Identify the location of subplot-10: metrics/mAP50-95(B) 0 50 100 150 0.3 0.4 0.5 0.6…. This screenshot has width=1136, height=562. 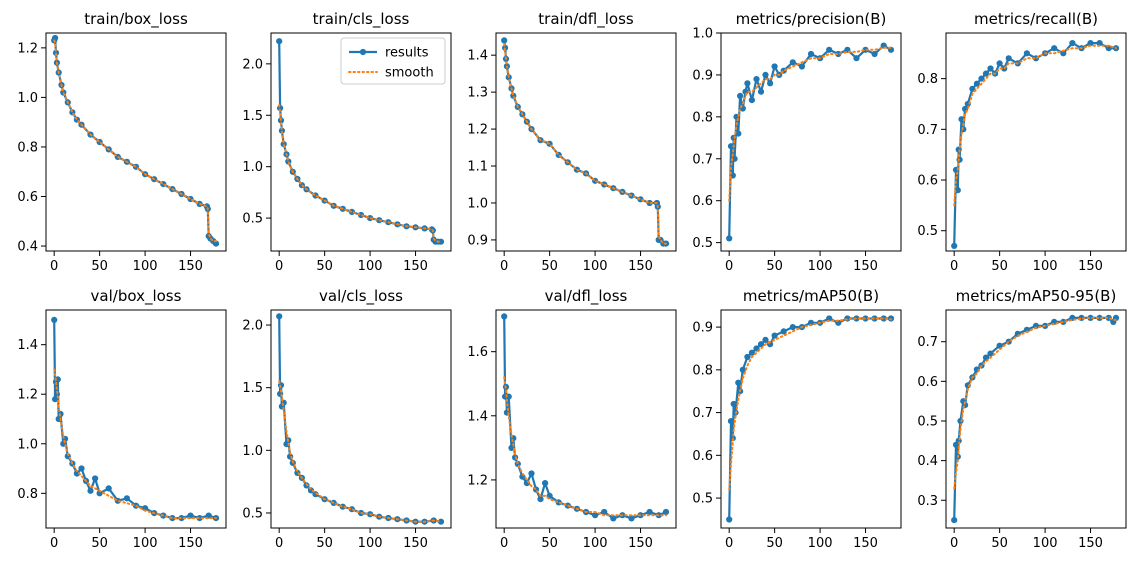
(1022, 419).